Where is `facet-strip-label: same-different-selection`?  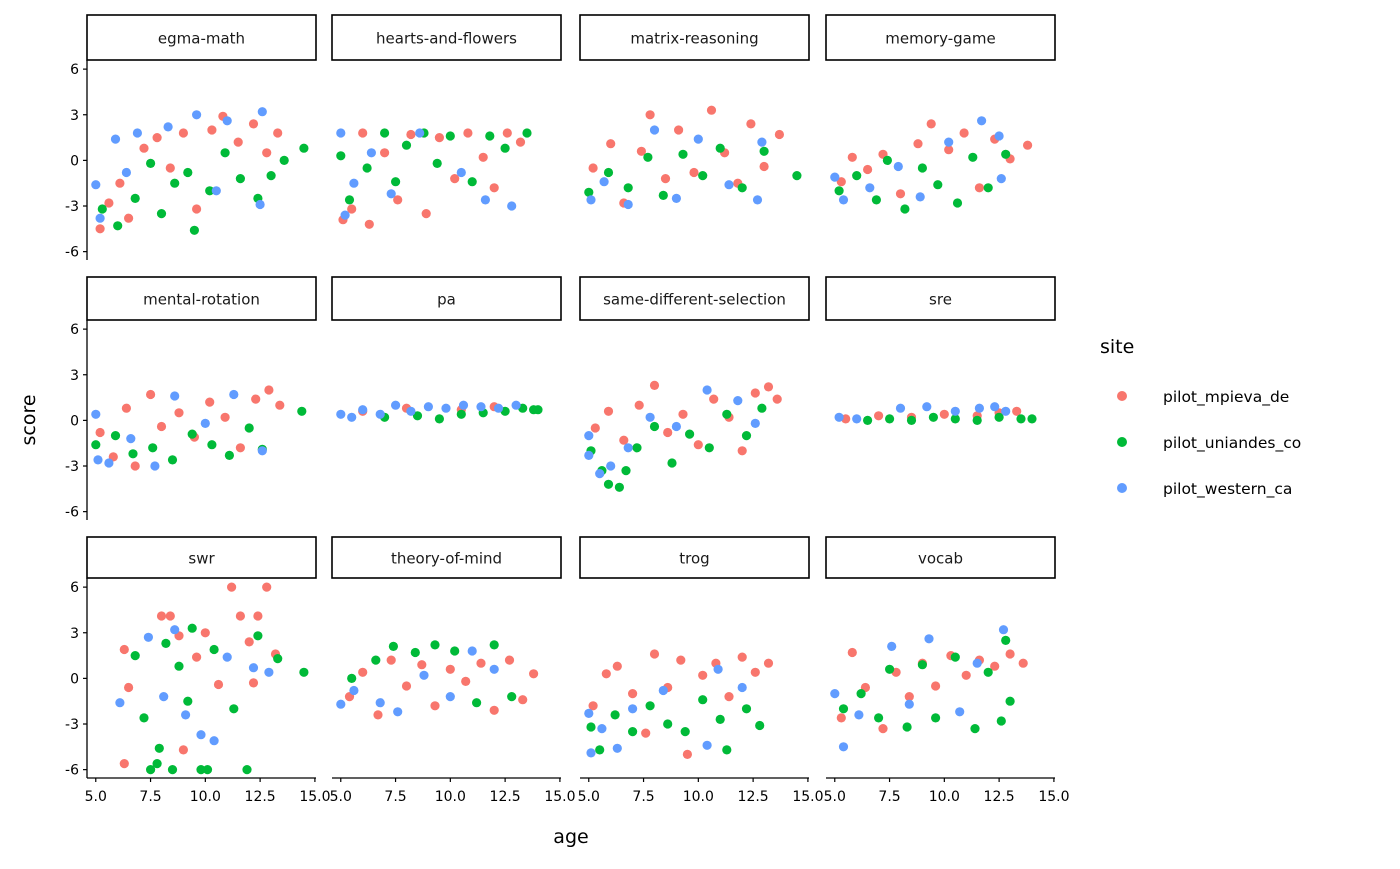 facet-strip-label: same-different-selection is located at coordinates (694, 300).